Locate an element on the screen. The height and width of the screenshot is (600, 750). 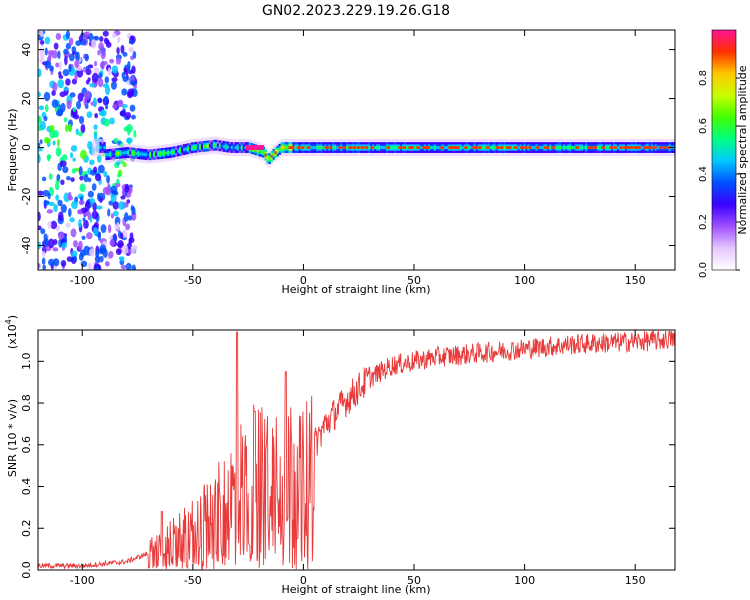
snr-xtick-label: -100 is located at coordinates (82, 580).